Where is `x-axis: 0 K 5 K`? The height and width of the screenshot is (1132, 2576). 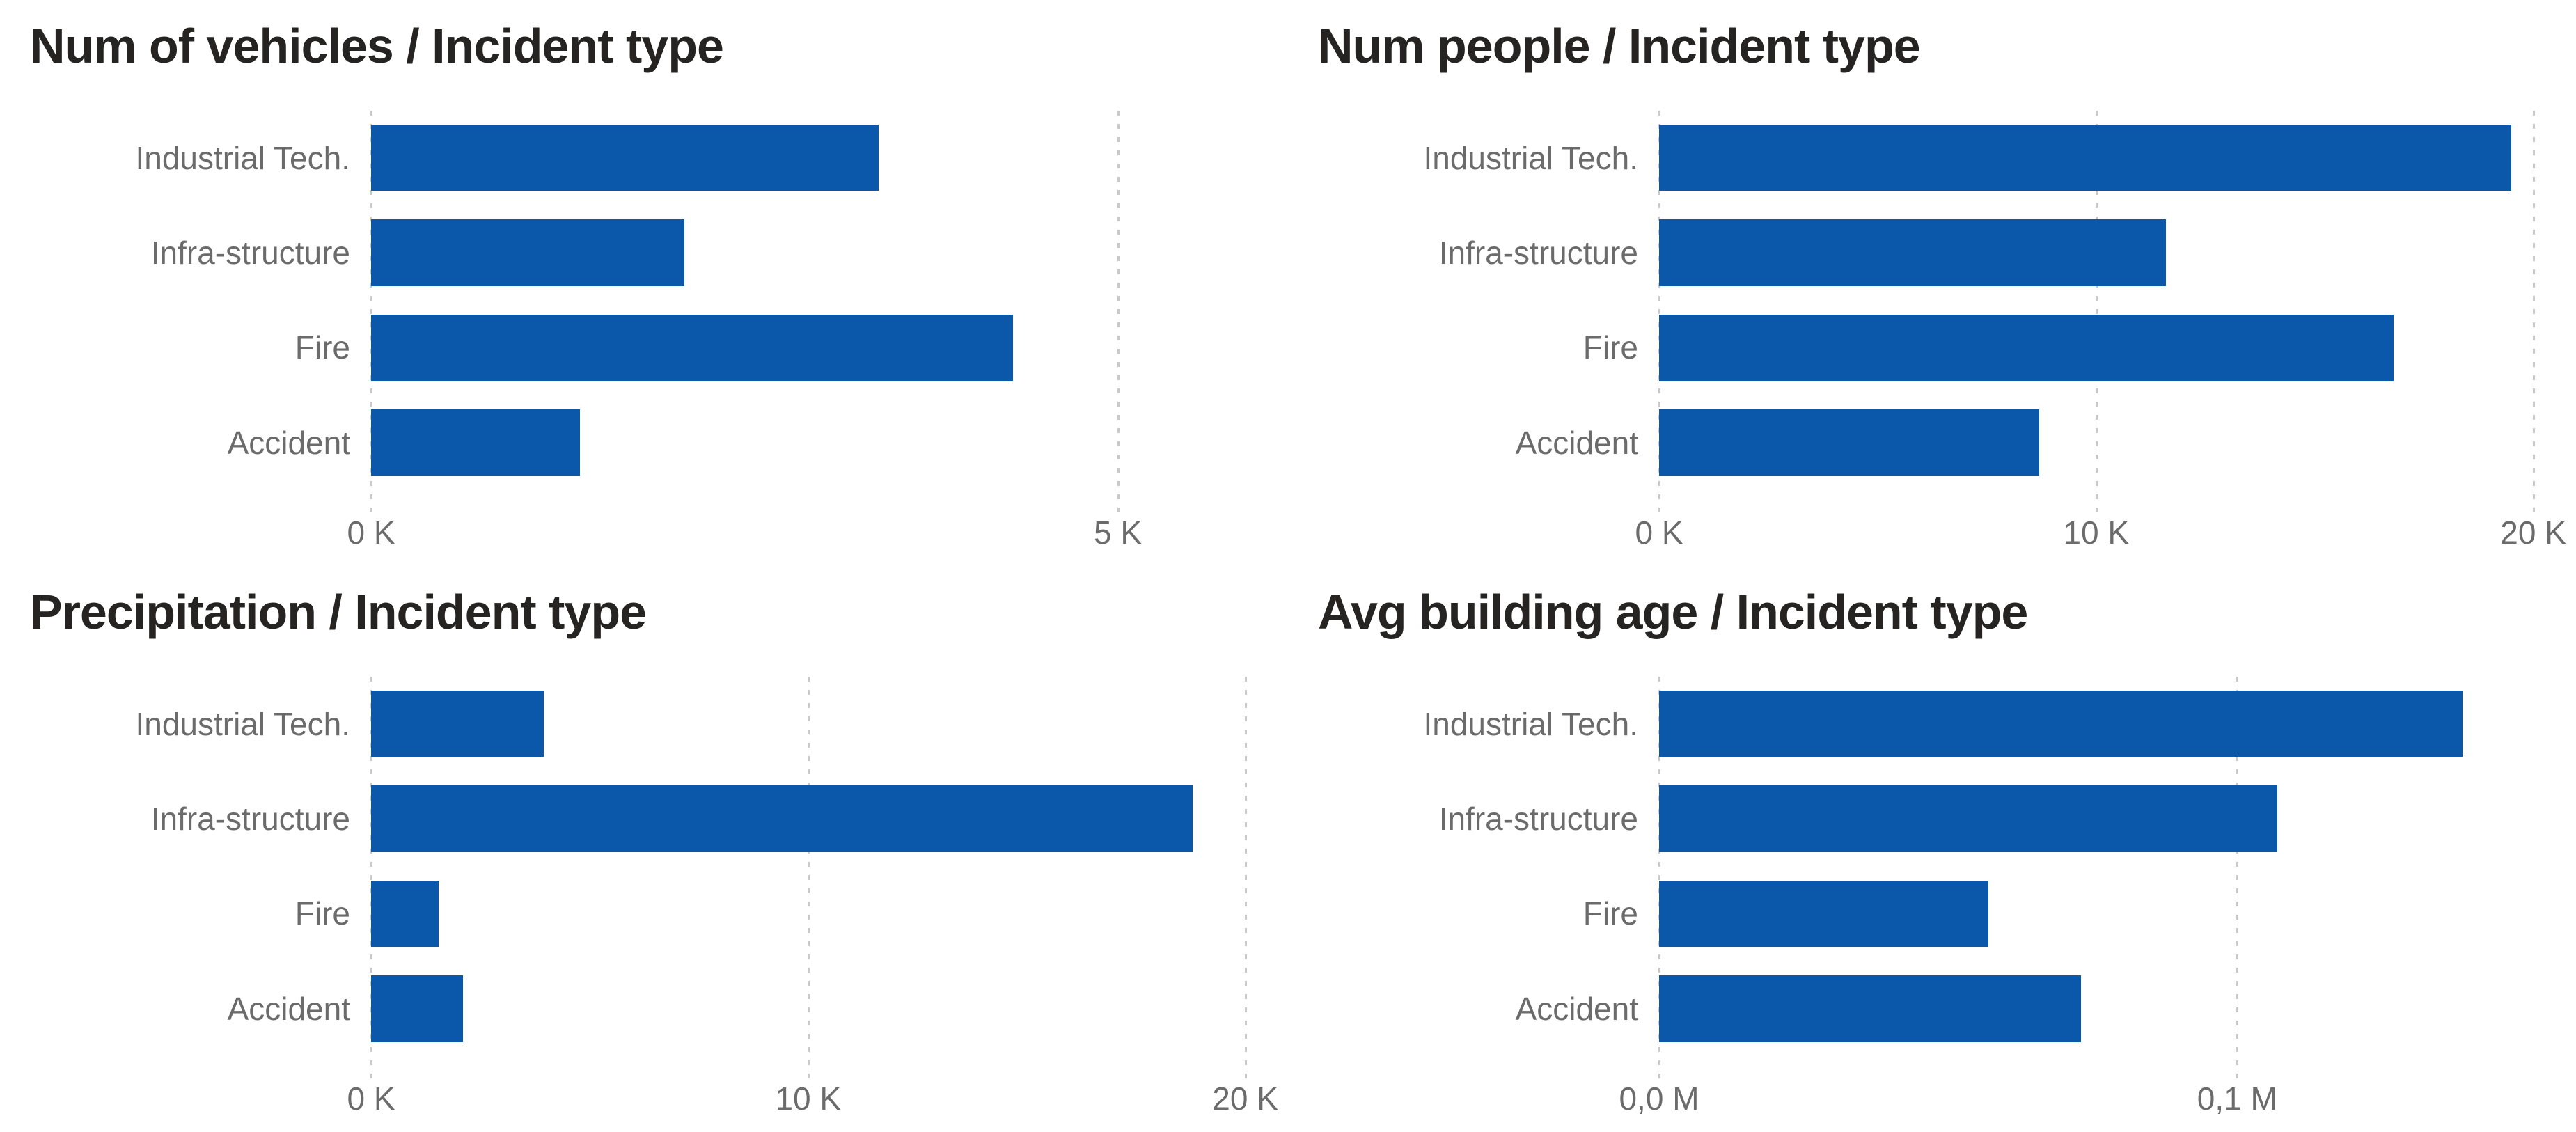 x-axis: 0 K 5 K is located at coordinates (807, 523).